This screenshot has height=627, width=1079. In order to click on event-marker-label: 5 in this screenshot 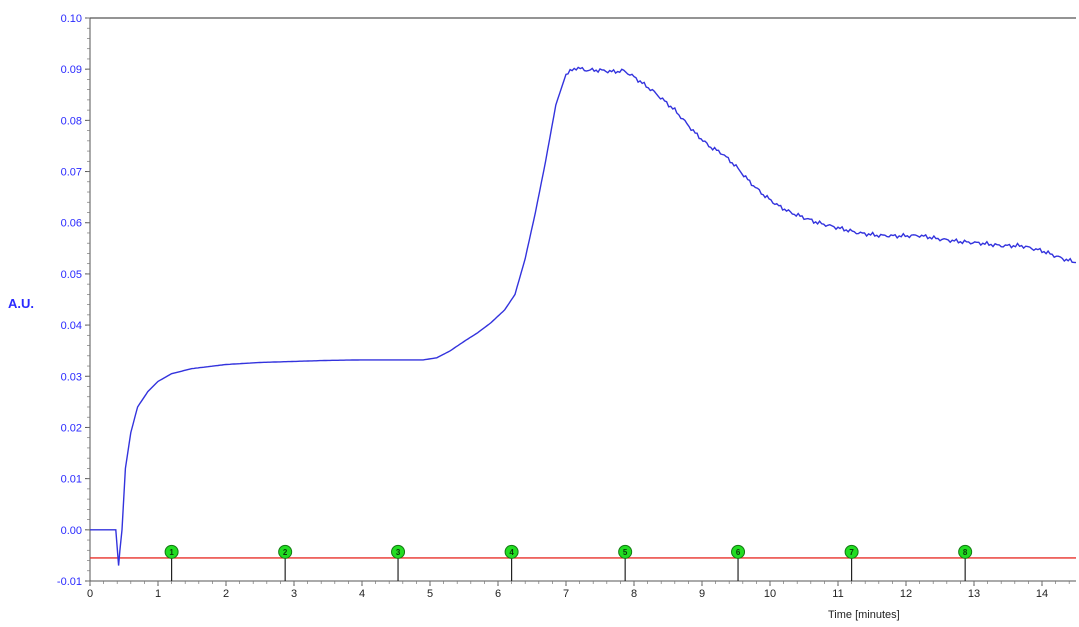, I will do `click(625, 552)`.